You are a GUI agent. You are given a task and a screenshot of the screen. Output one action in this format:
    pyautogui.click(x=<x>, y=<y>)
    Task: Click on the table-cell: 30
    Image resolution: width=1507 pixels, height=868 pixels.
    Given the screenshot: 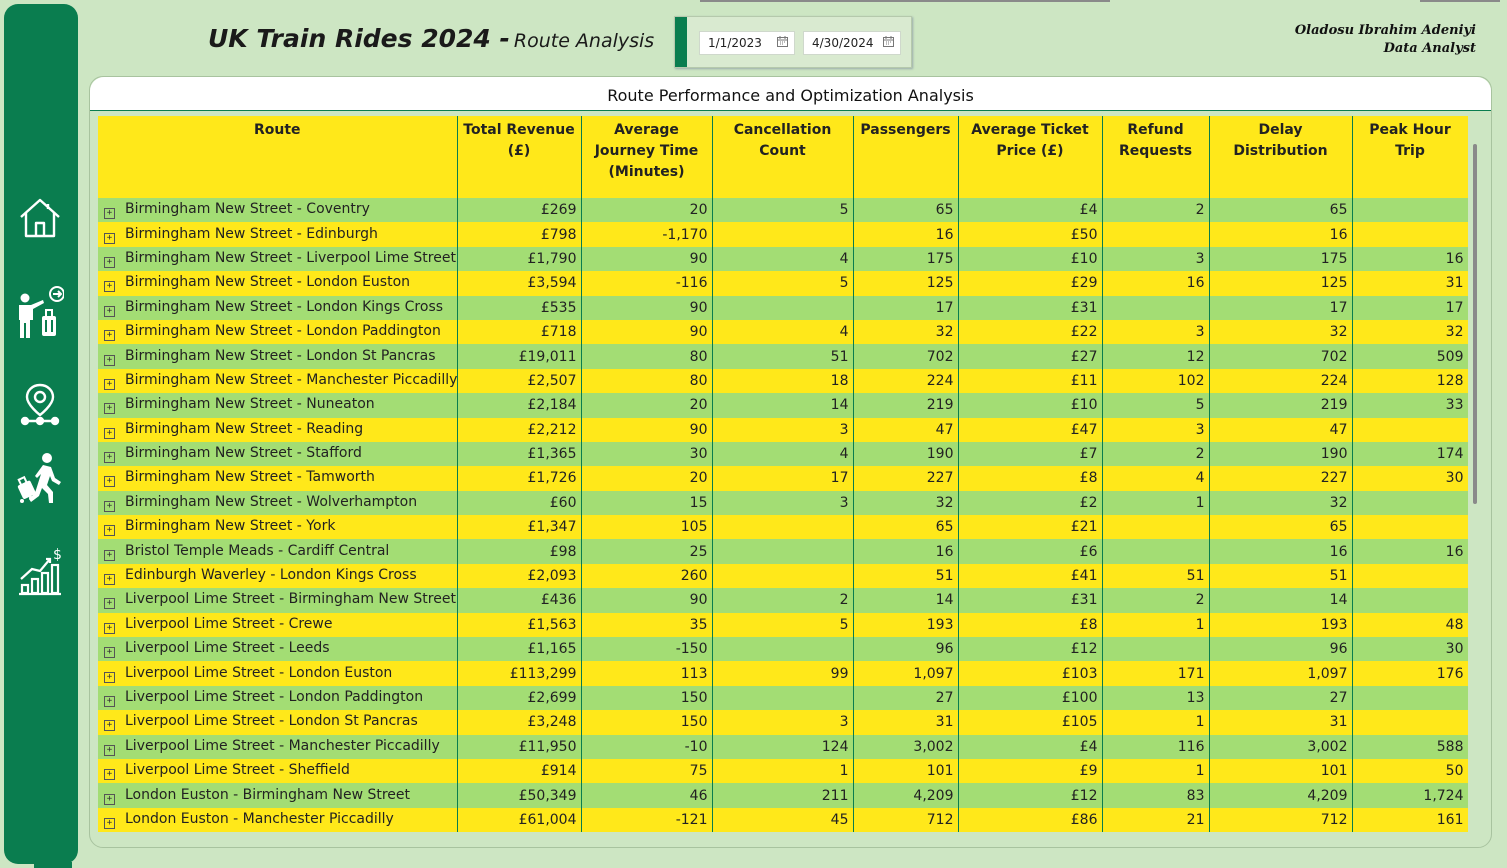 What is the action you would take?
    pyautogui.click(x=1410, y=649)
    